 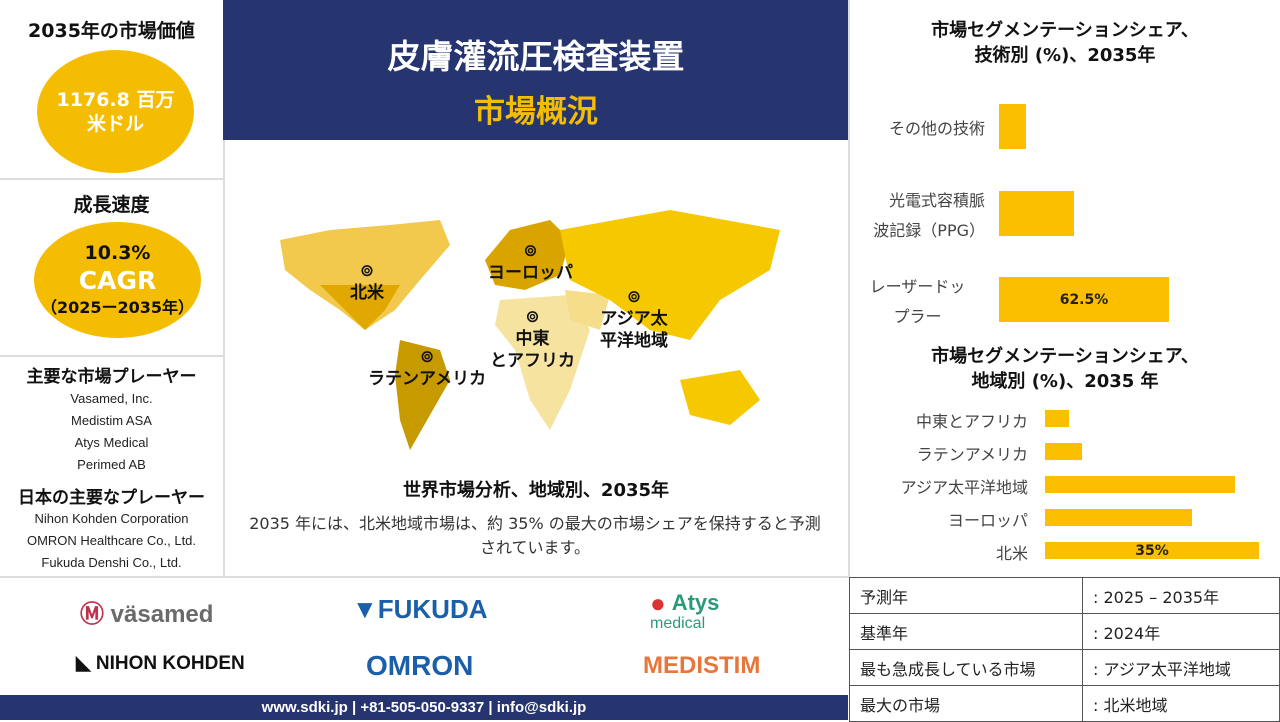 I want to click on table-value: : 北米地域, so click(x=1181, y=703).